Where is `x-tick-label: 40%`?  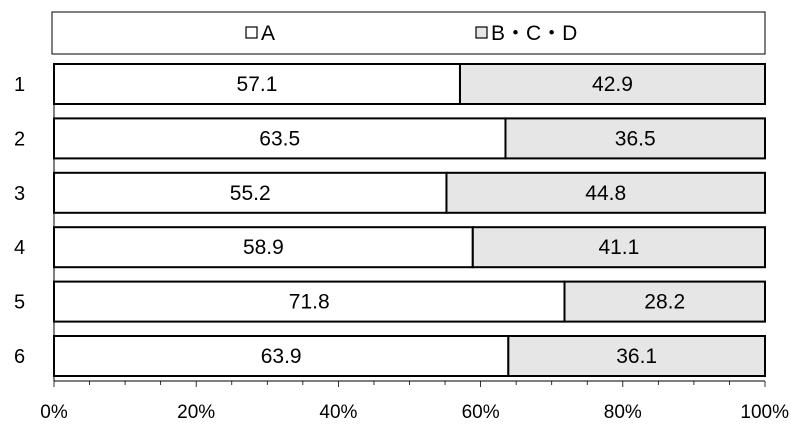 x-tick-label: 40% is located at coordinates (338, 412).